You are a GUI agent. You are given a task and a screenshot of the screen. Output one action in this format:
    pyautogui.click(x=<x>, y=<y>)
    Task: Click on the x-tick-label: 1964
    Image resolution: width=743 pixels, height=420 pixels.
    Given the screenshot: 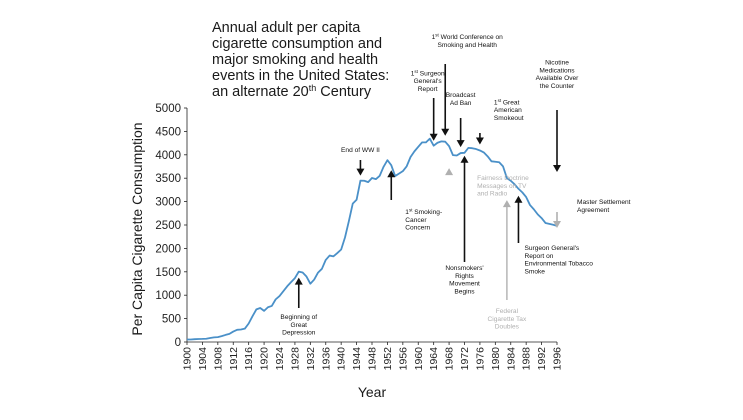 What is the action you would take?
    pyautogui.click(x=434, y=359)
    